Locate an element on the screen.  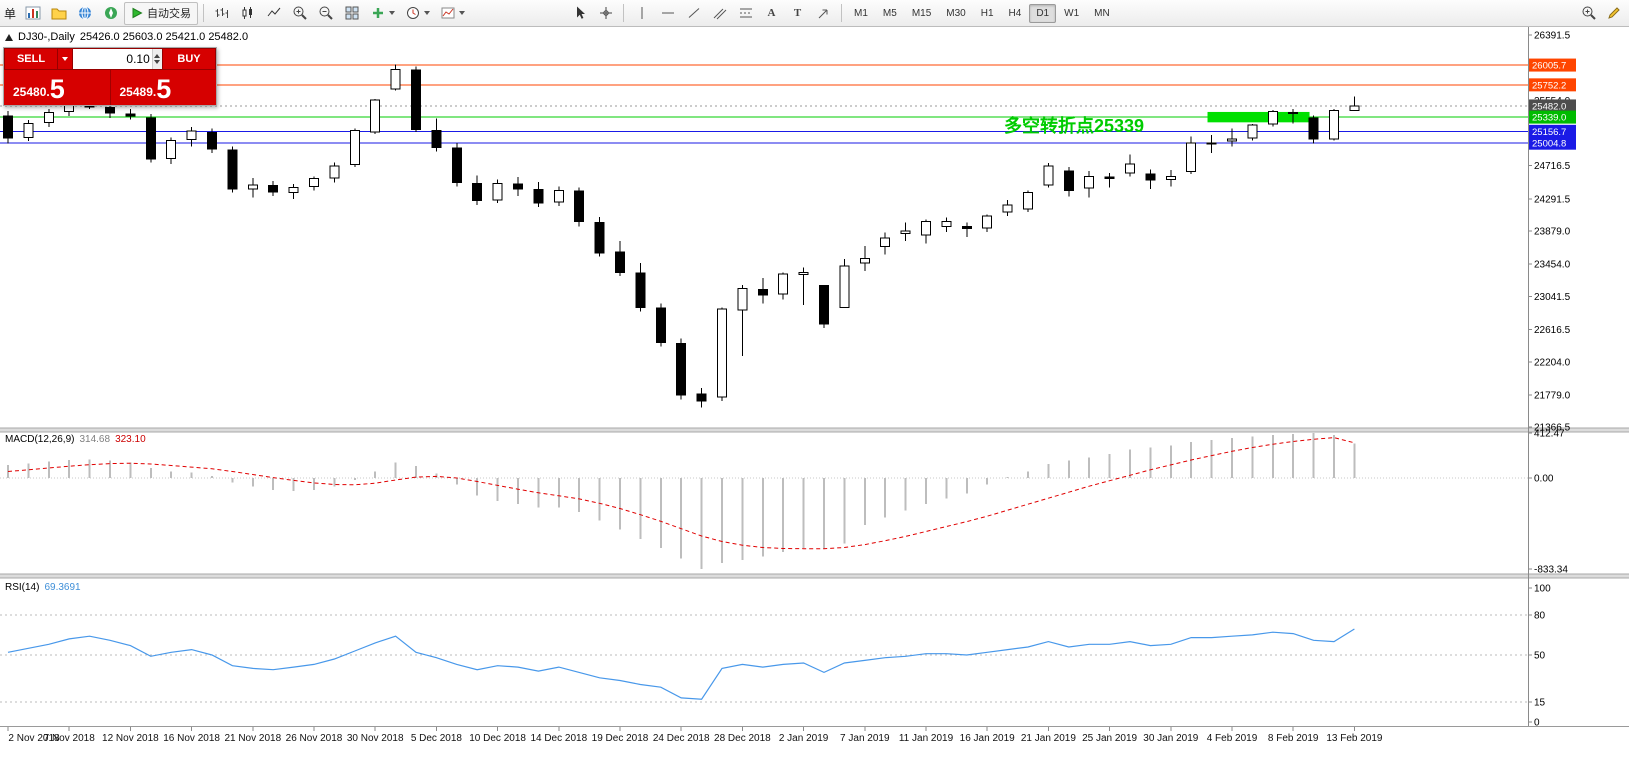
sell-button: SELL is located at coordinates (31, 59).